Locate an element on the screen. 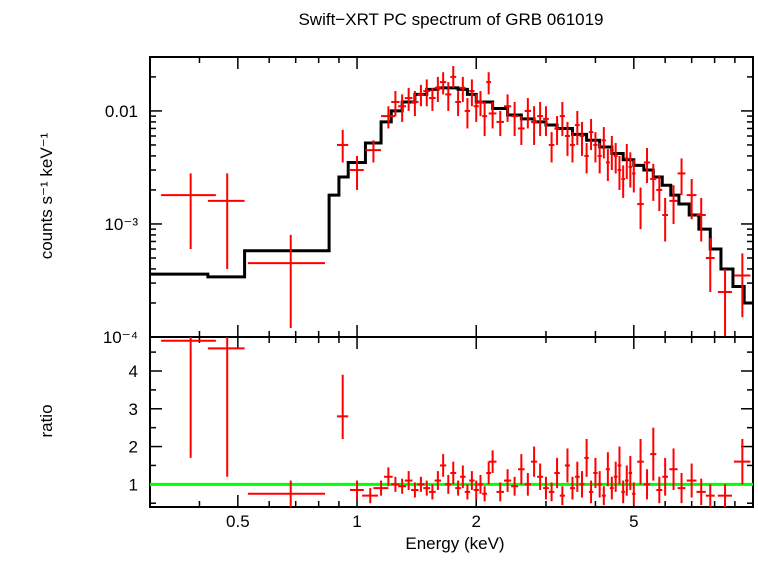 This screenshot has height=561, width=758. chart-title: Swift−XRT PC spectrum of GRB 061019 is located at coordinates (450, 19).